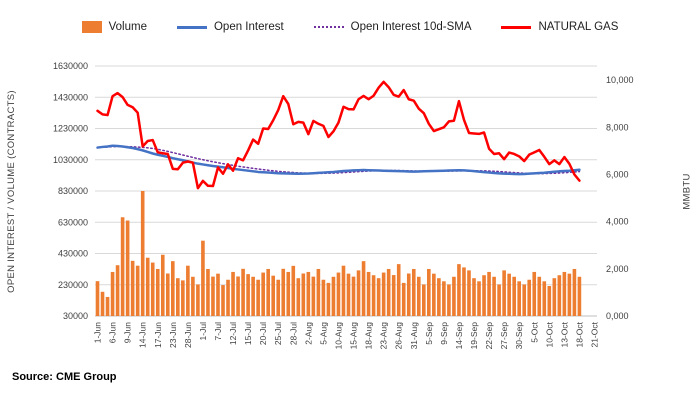 This screenshot has width=700, height=402. What do you see at coordinates (113, 333) in the screenshot?
I see `svg-text: 6-Jun` at bounding box center [113, 333].